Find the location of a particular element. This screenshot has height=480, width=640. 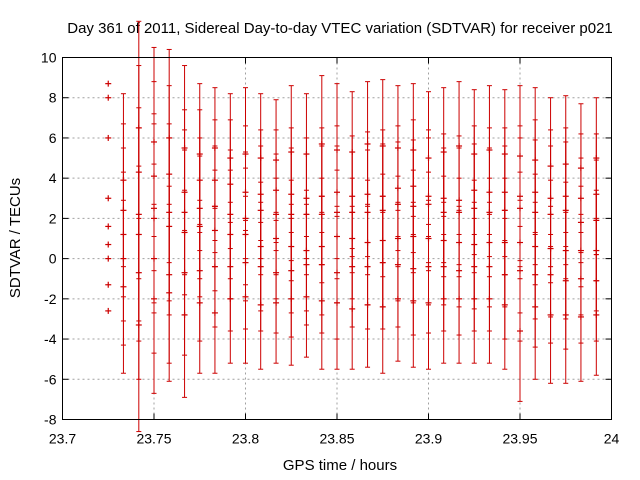

y-tick-label: -8 is located at coordinates (50, 420).